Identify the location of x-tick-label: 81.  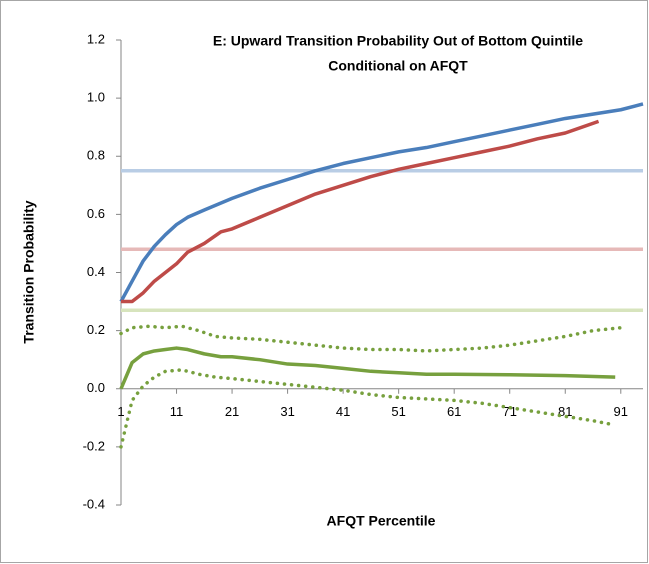
(565, 411).